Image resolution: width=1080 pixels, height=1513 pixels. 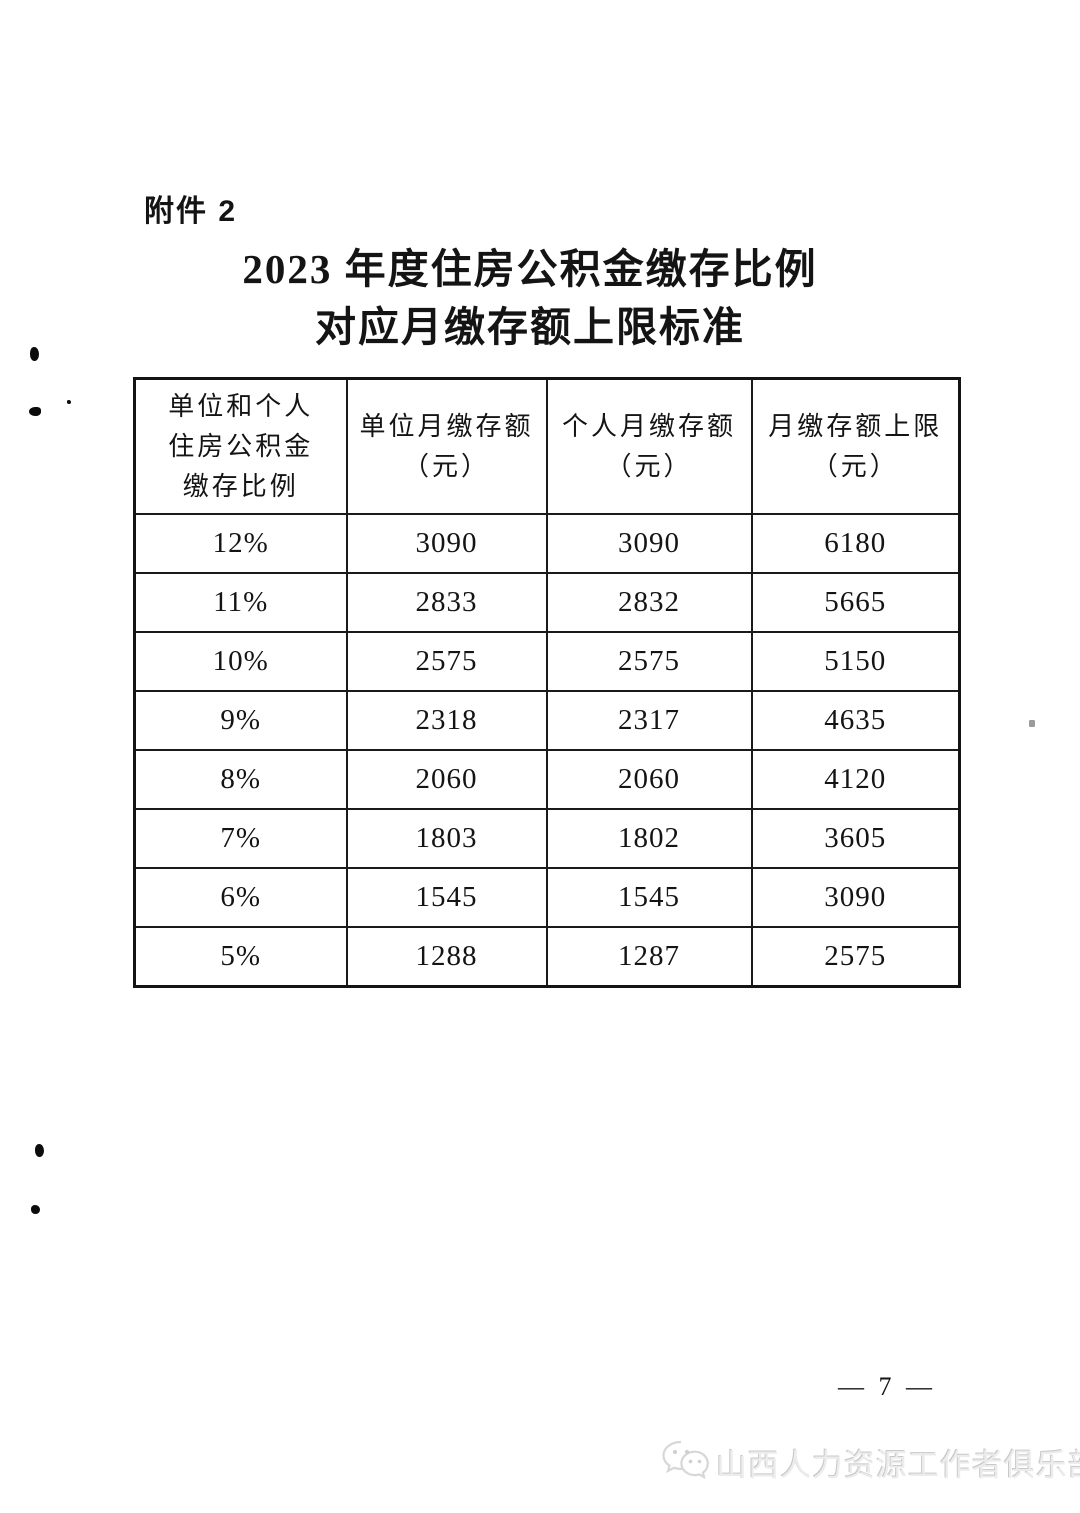 I want to click on header-cell-ratio: 单位和个人 住房公积金 缴存比例, so click(x=240, y=446).